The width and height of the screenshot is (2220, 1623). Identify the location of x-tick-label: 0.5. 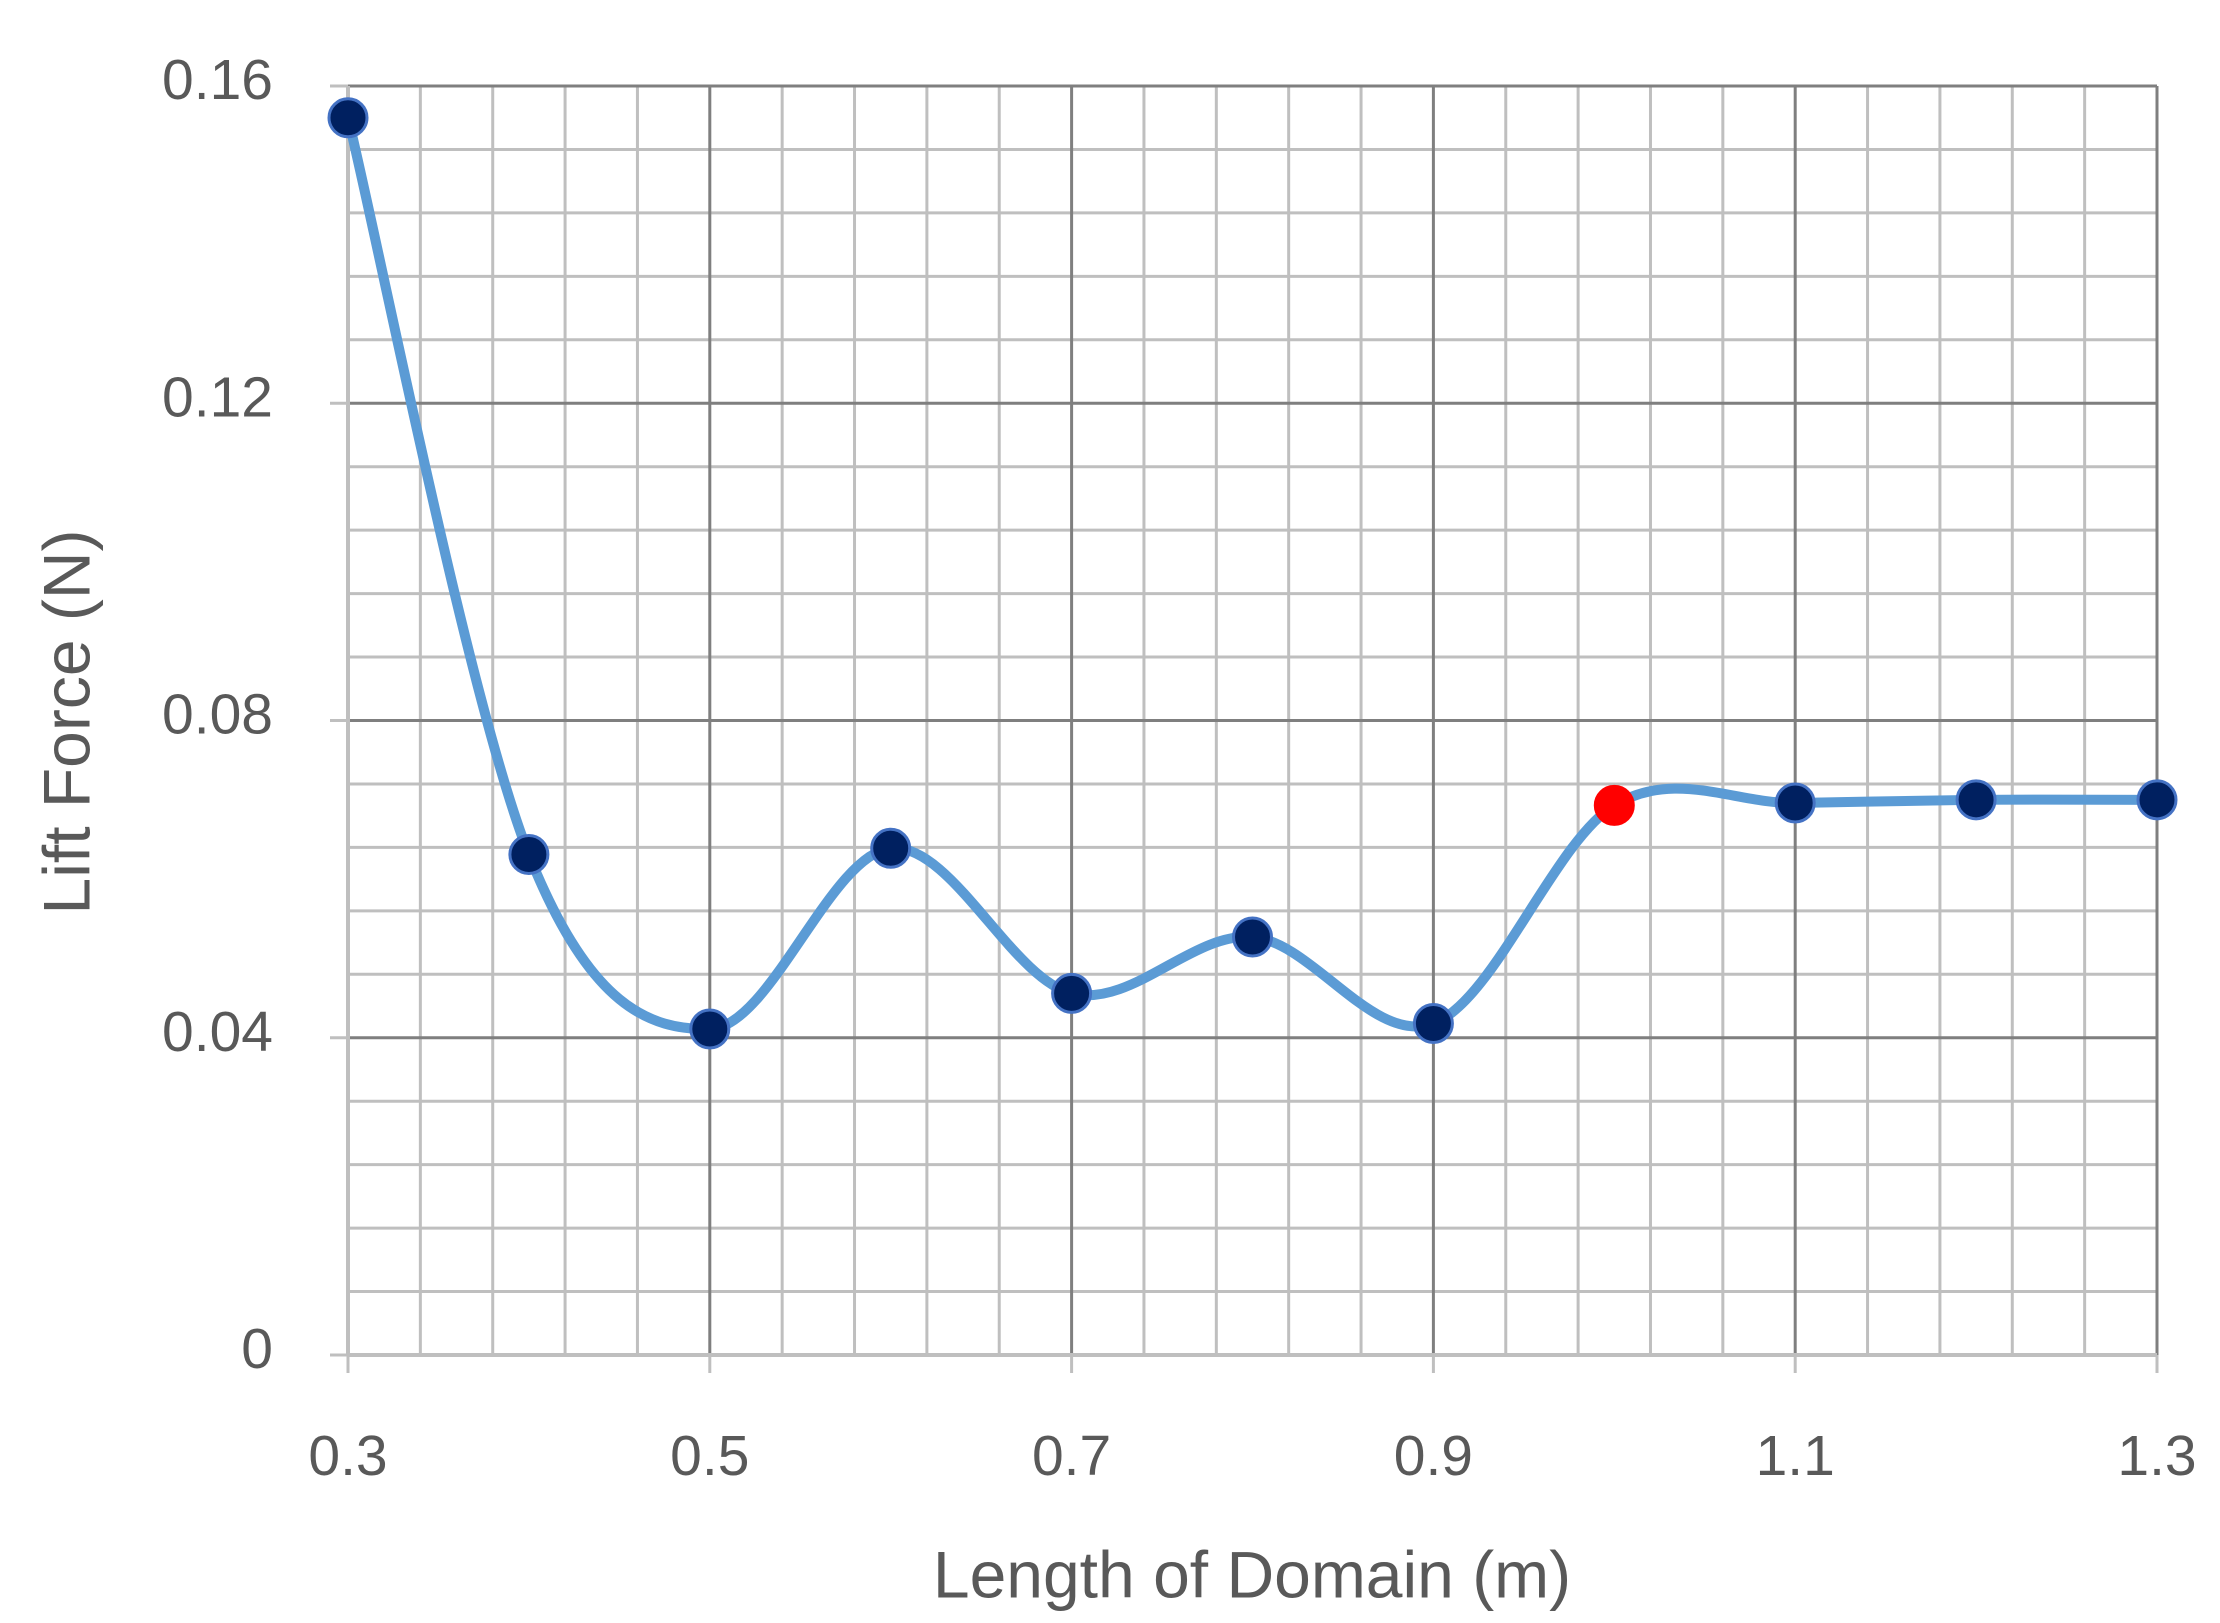
(709, 1456).